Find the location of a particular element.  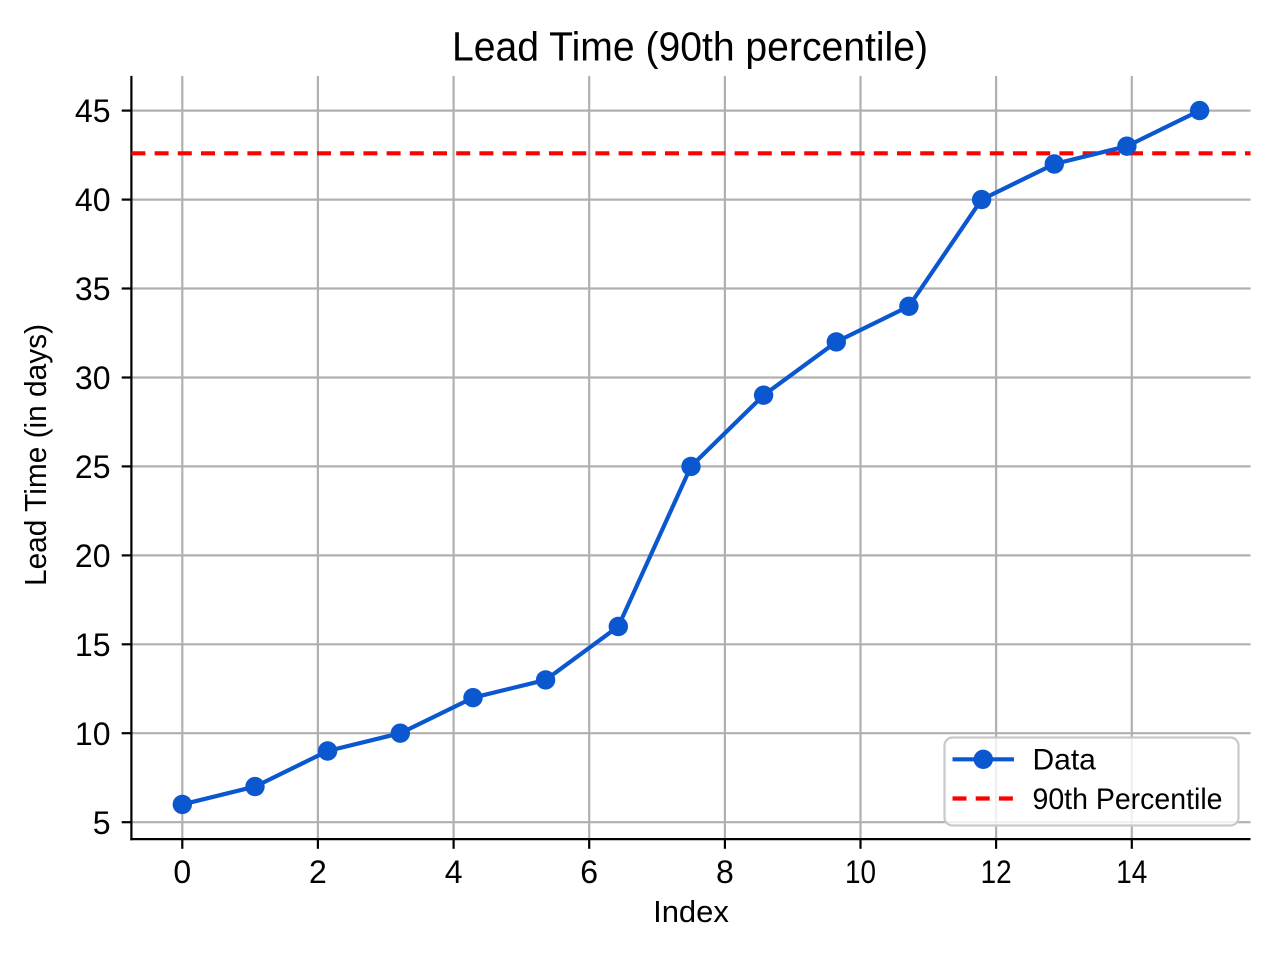

svg-text: 25 is located at coordinates (93, 467).